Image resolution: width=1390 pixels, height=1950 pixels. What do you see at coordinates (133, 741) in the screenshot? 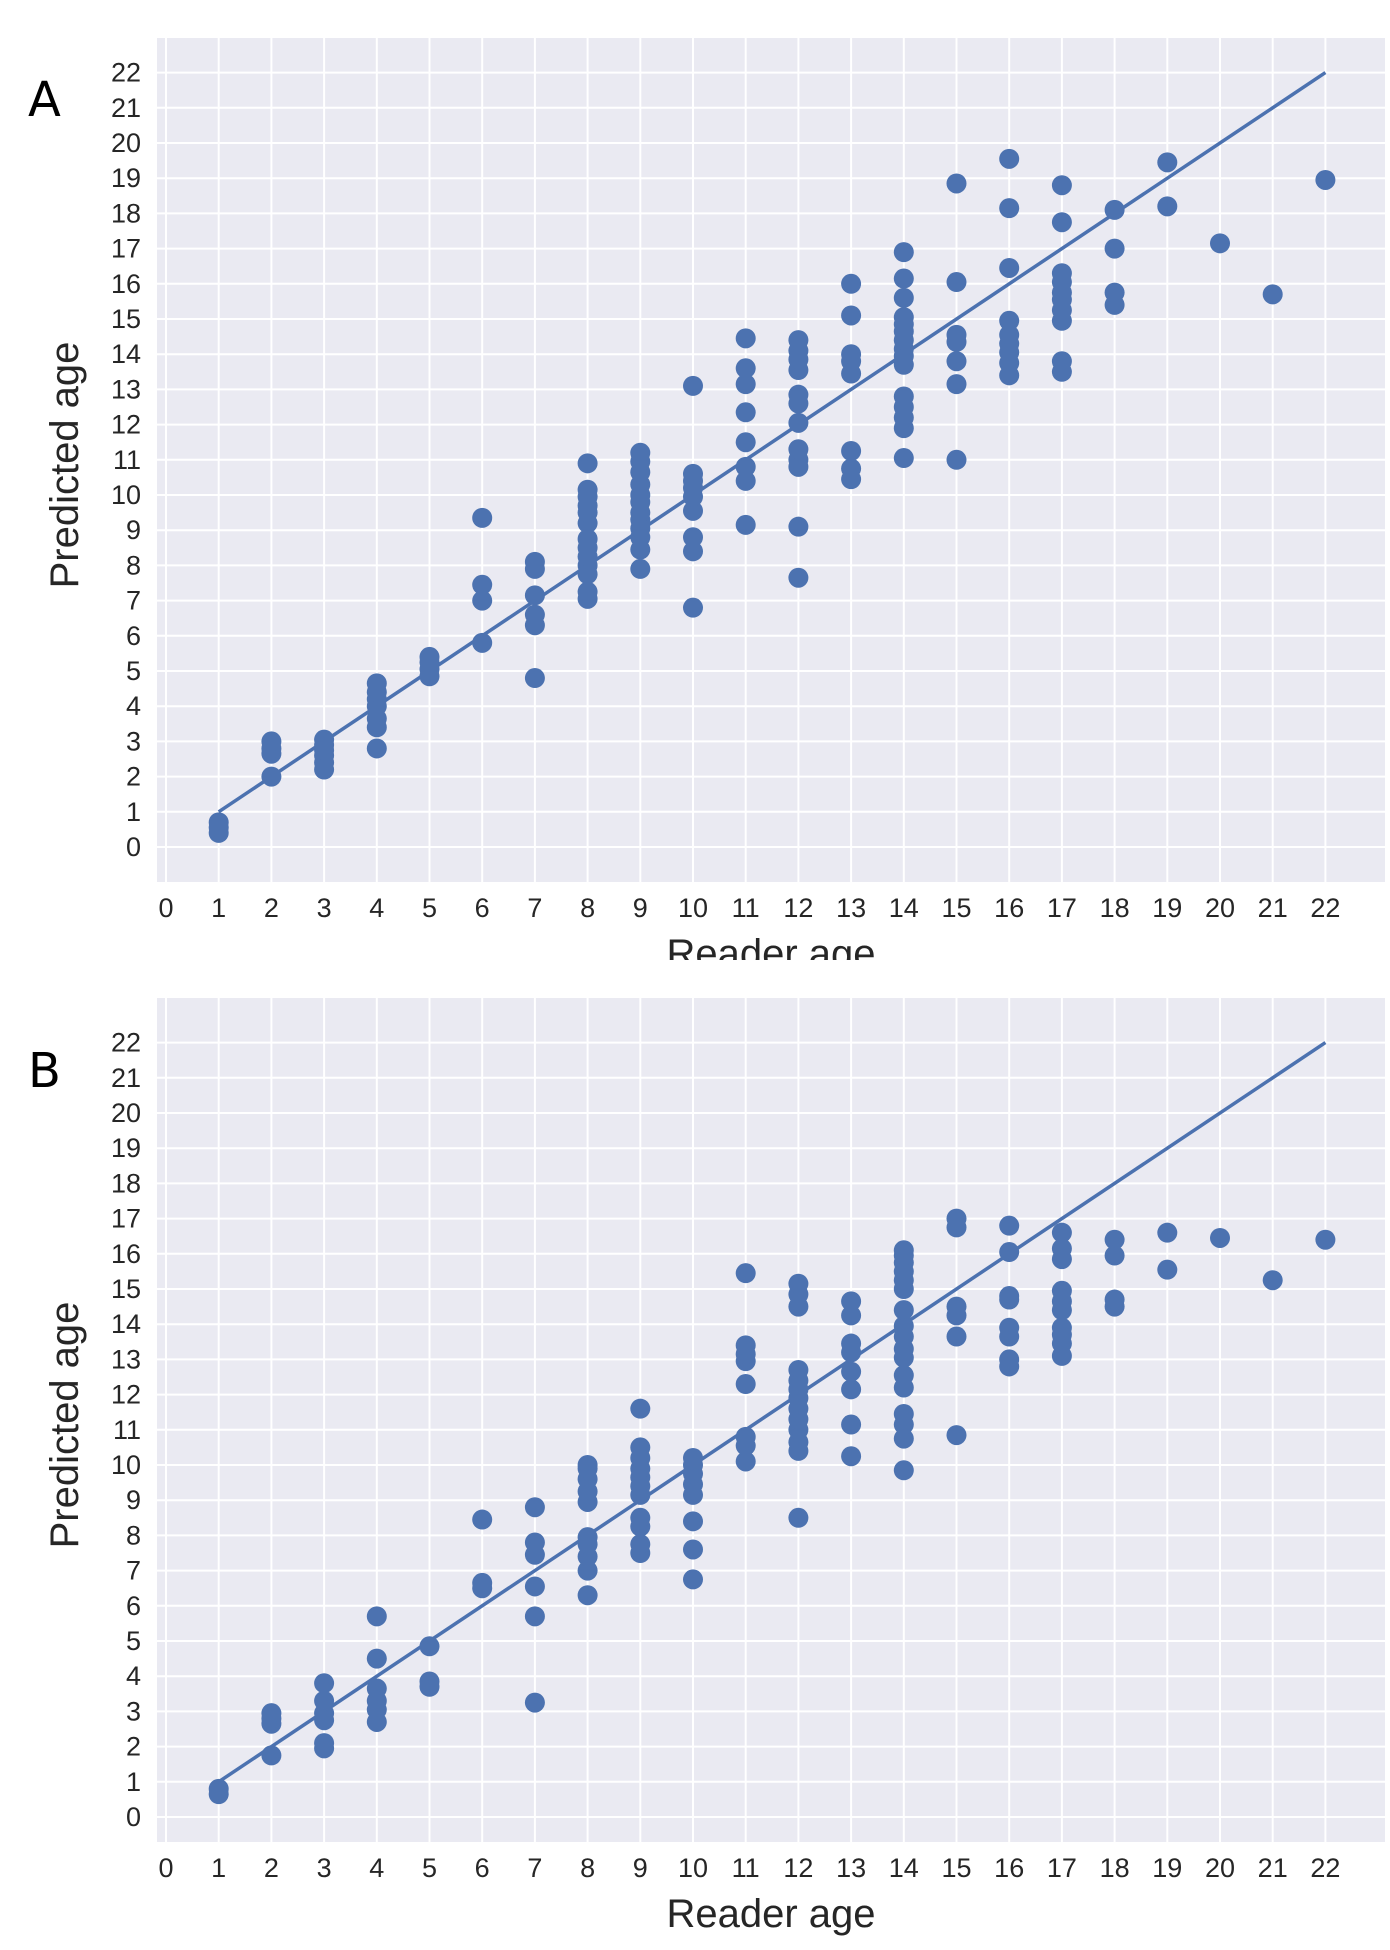
I see `y-tick-label: 3` at bounding box center [133, 741].